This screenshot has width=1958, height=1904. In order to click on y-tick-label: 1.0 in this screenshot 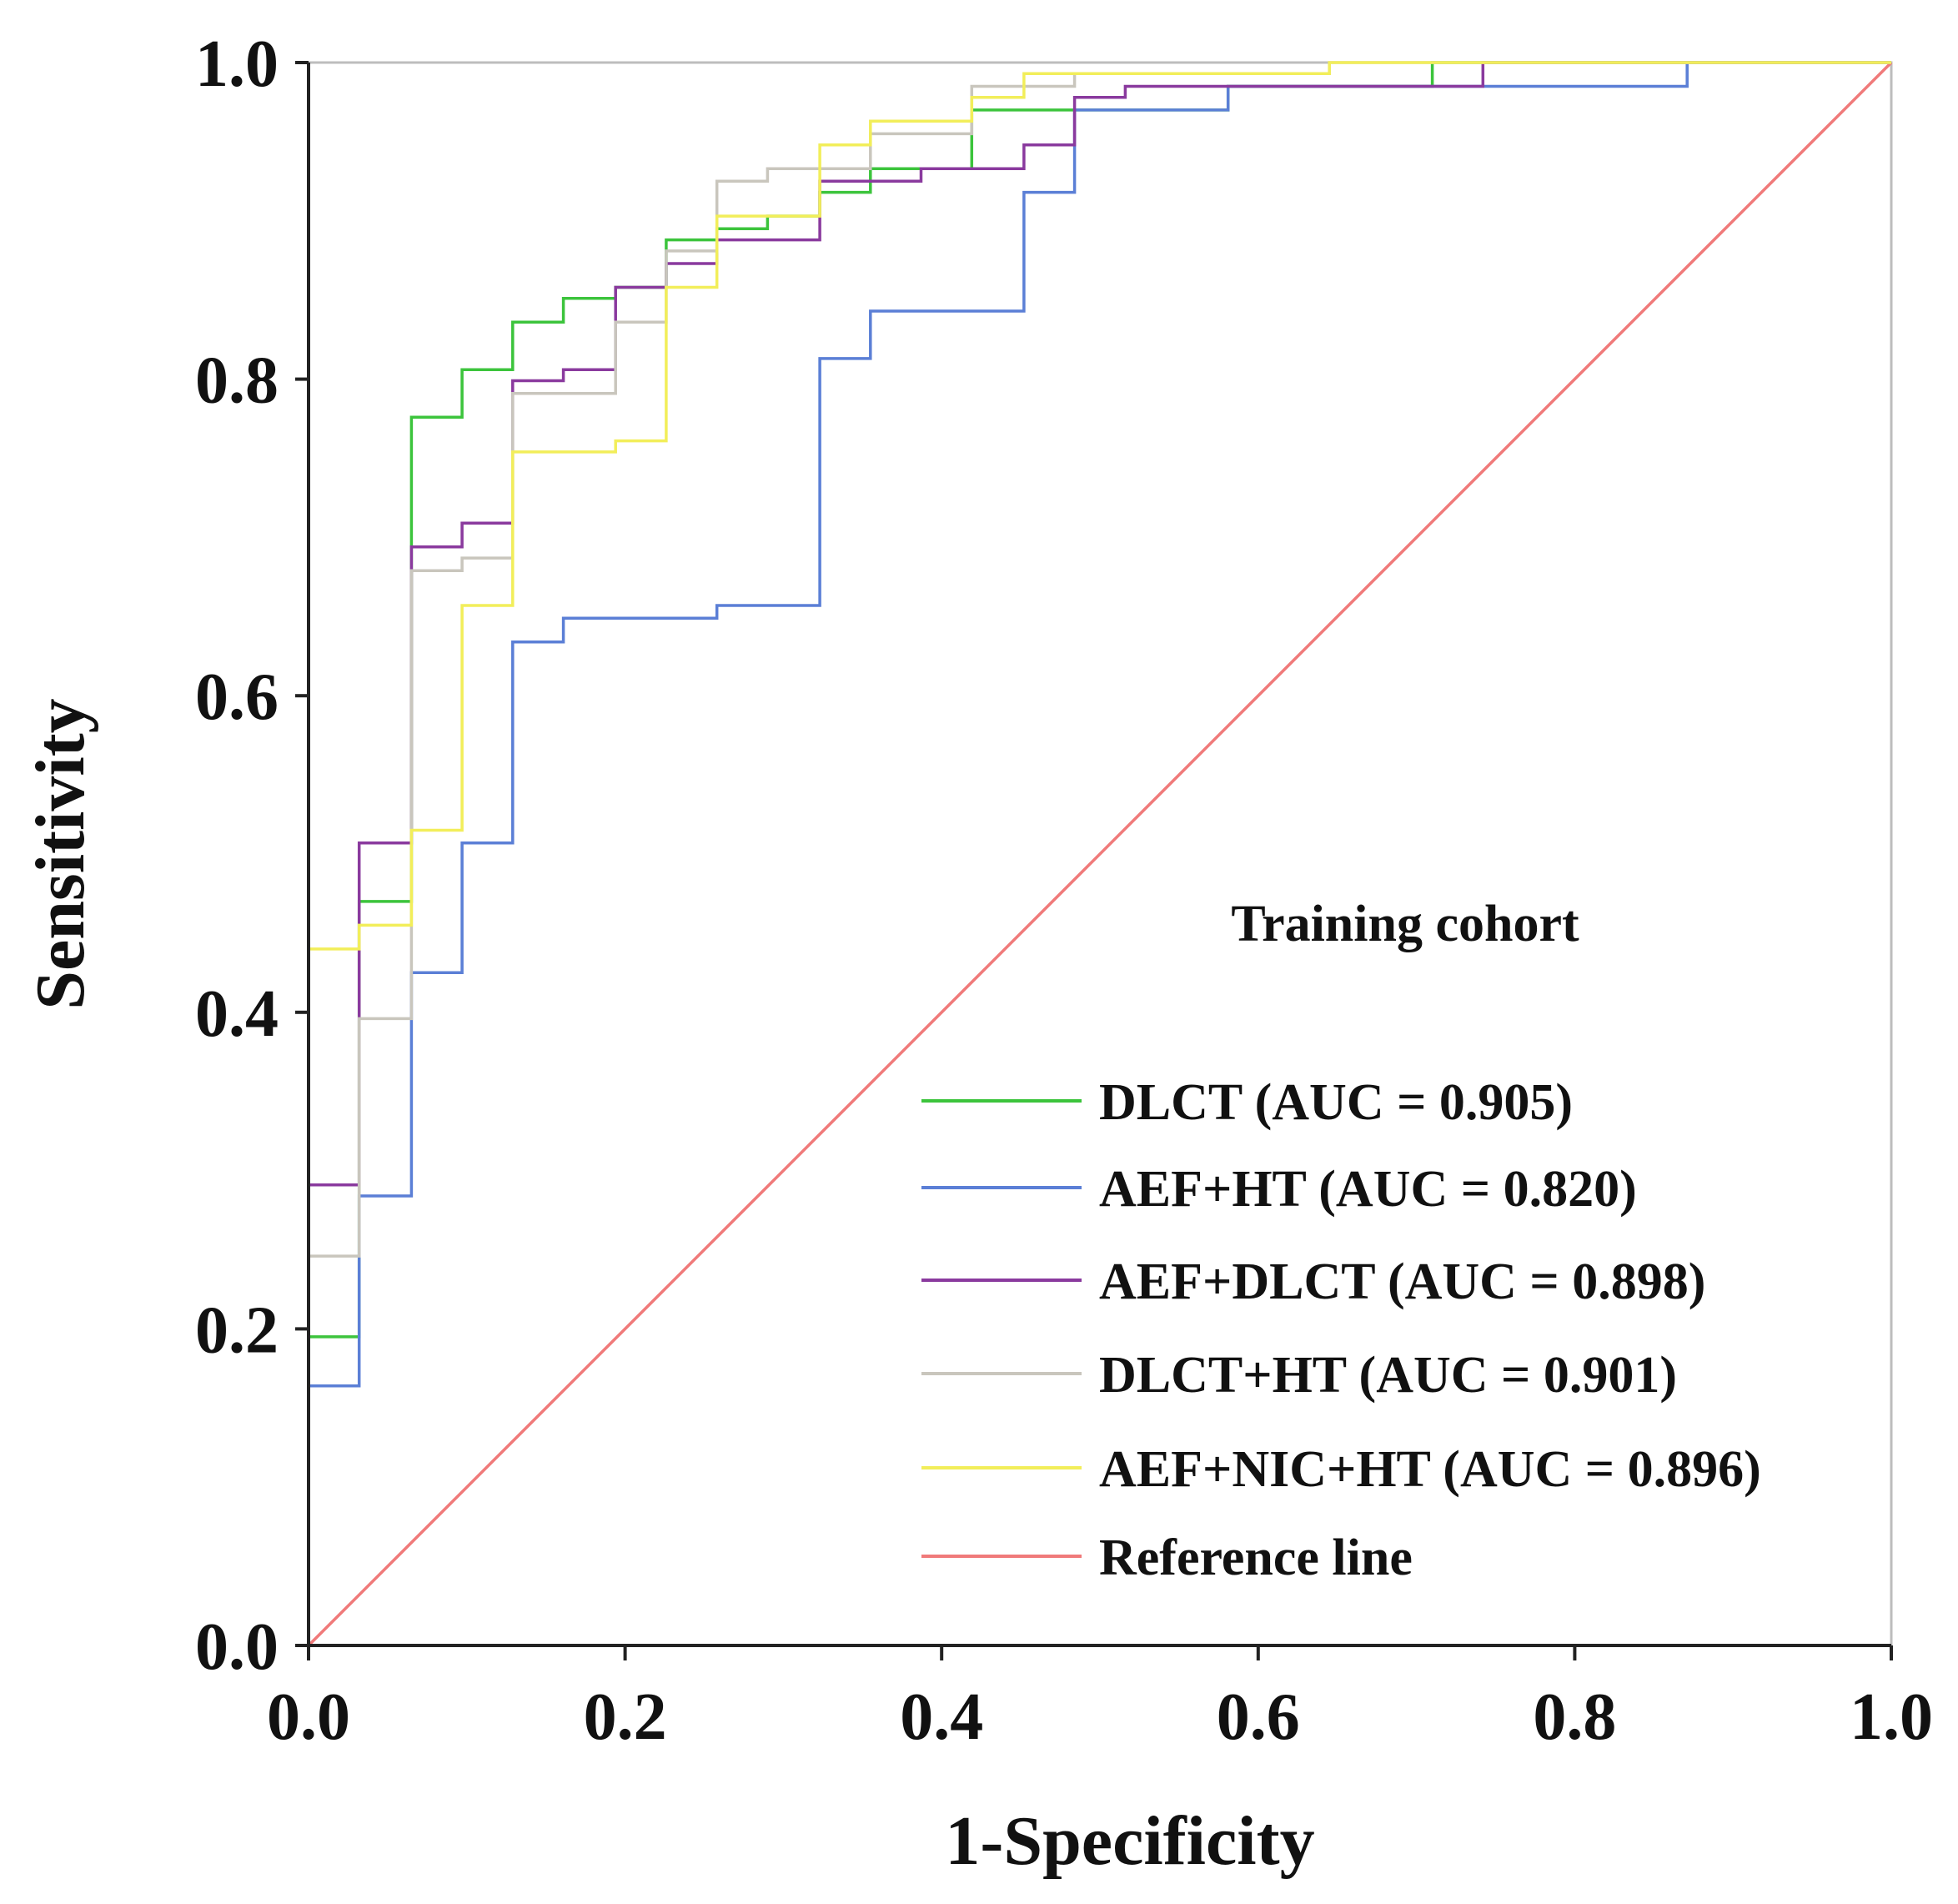, I will do `click(237, 64)`.